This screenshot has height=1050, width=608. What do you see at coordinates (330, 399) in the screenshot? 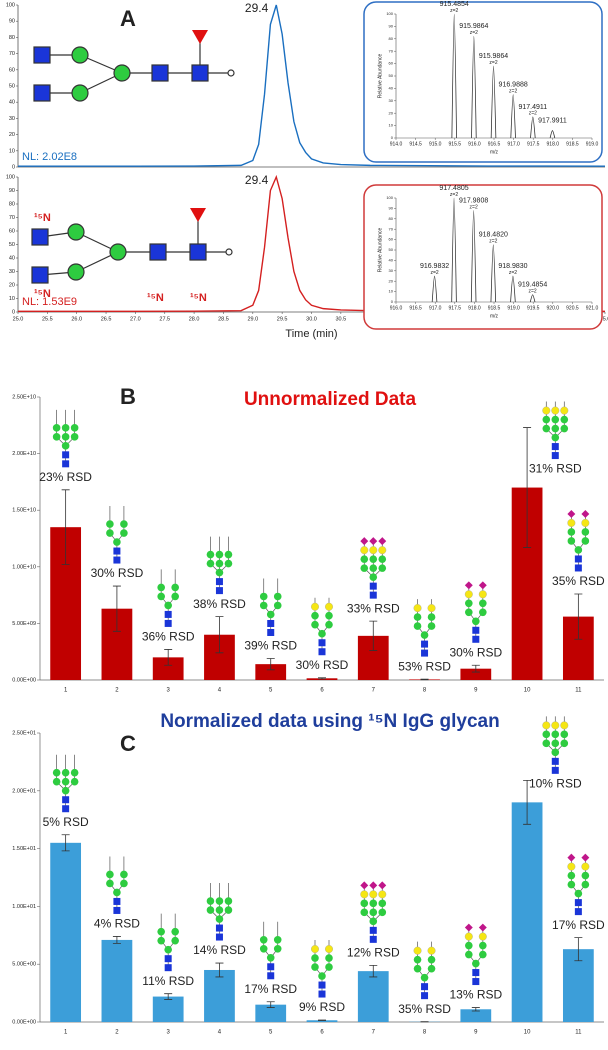
I see `chart-title: Unnormalized Data` at bounding box center [330, 399].